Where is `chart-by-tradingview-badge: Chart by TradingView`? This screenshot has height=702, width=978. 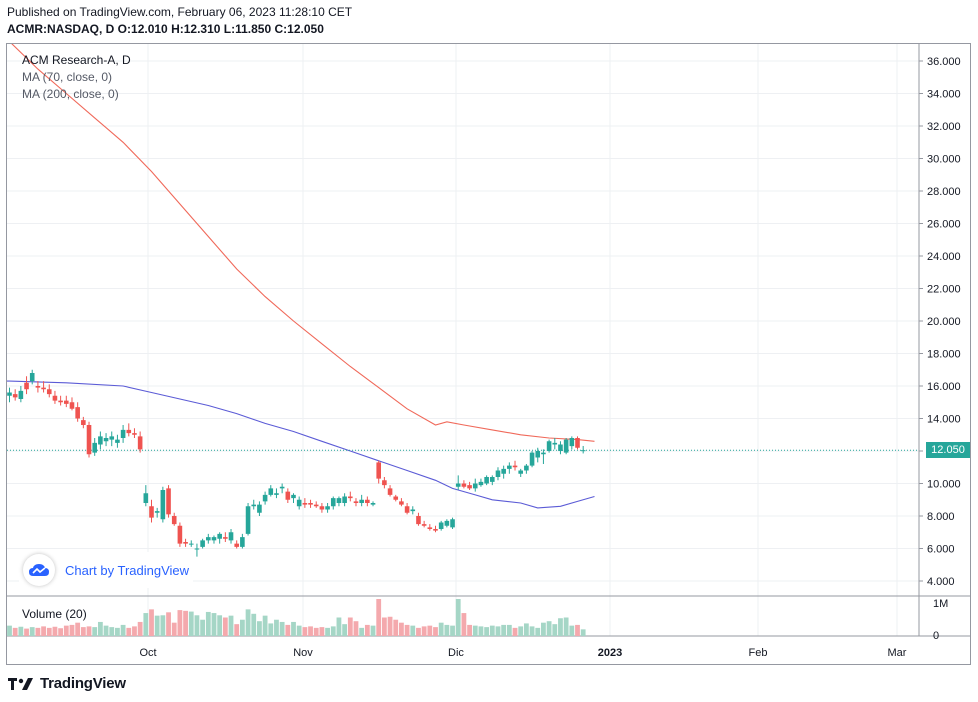
chart-by-tradingview-badge: Chart by TradingView is located at coordinates (106, 570).